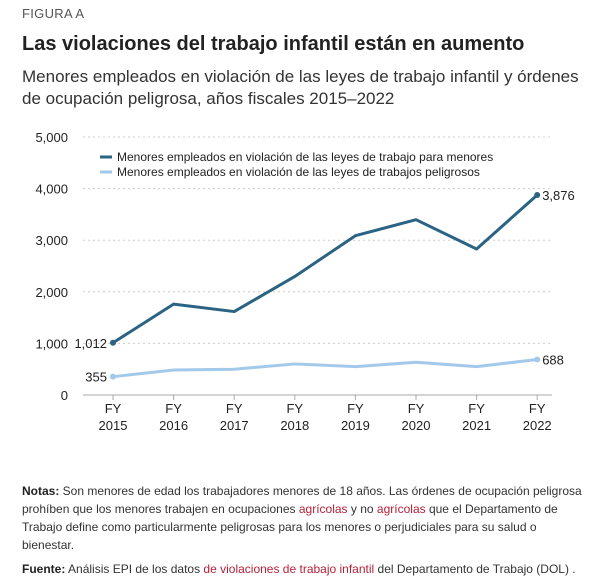 The width and height of the screenshot is (609, 580). Describe the element at coordinates (134, 569) in the screenshot. I see `source-text: Análisis EPI de los datos` at that location.